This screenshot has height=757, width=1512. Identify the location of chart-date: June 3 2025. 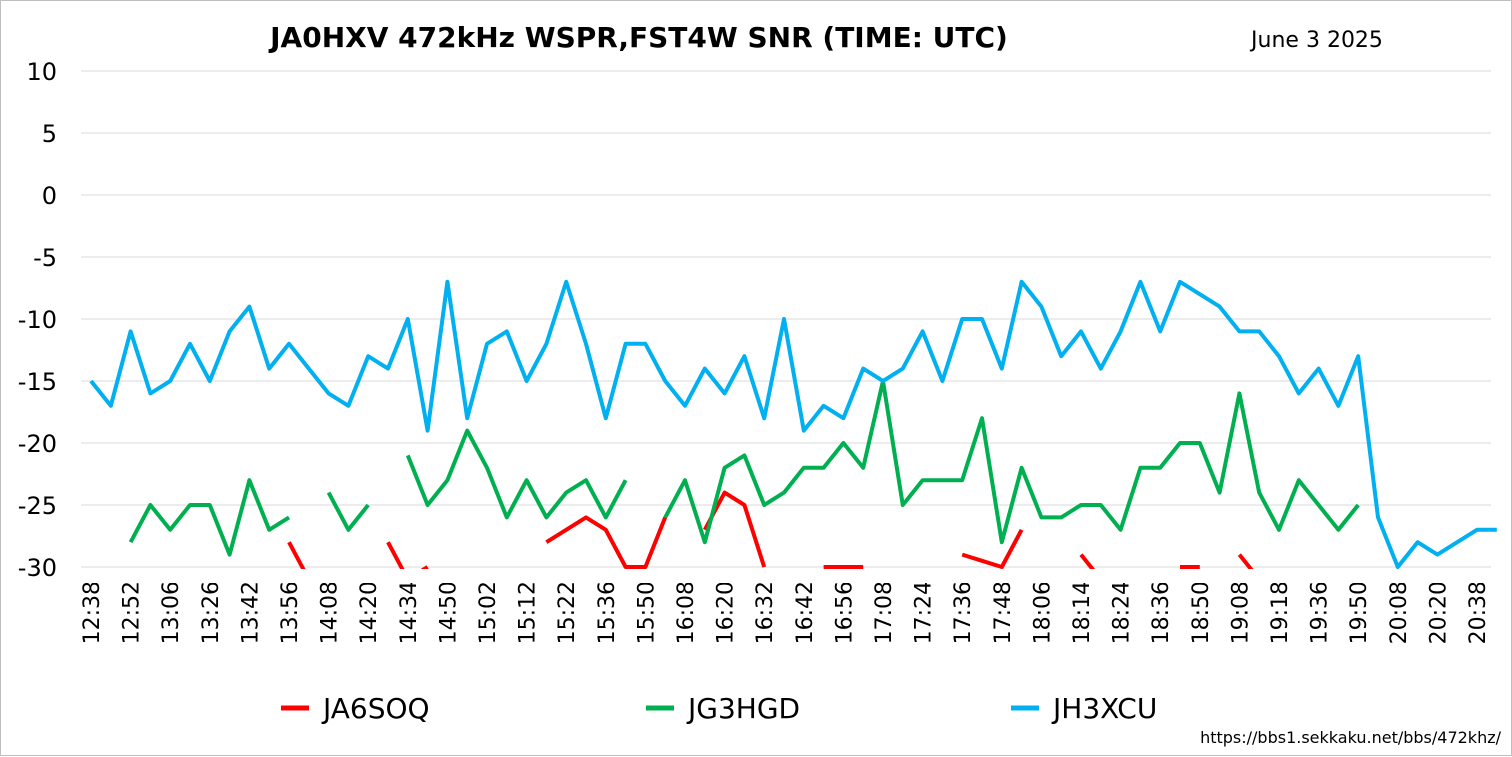
(1316, 40).